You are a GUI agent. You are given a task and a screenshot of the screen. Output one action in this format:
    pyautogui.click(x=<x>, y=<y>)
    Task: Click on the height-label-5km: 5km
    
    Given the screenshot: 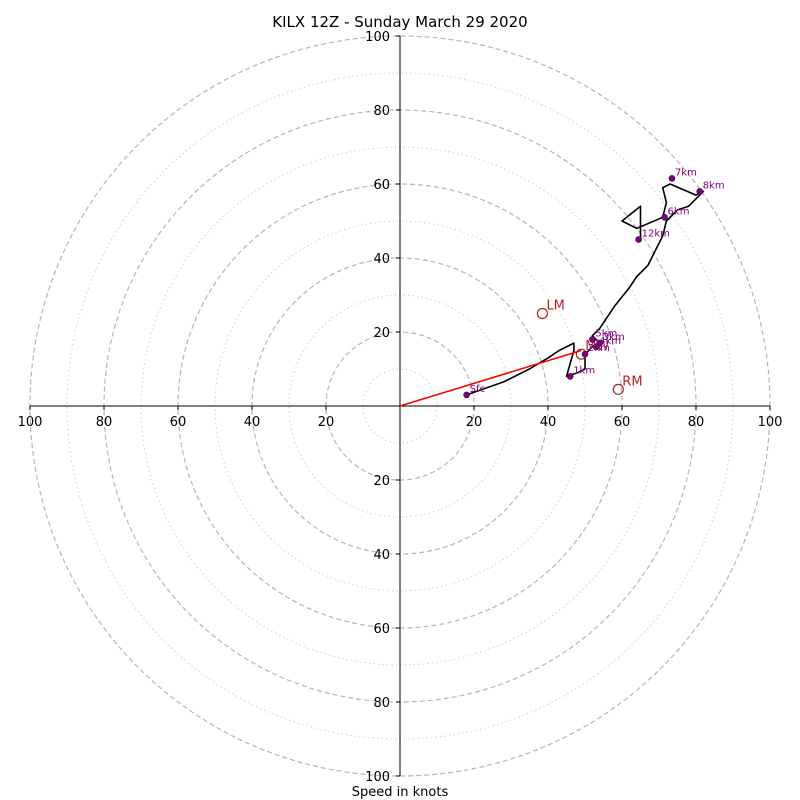 What is the action you would take?
    pyautogui.click(x=606, y=333)
    